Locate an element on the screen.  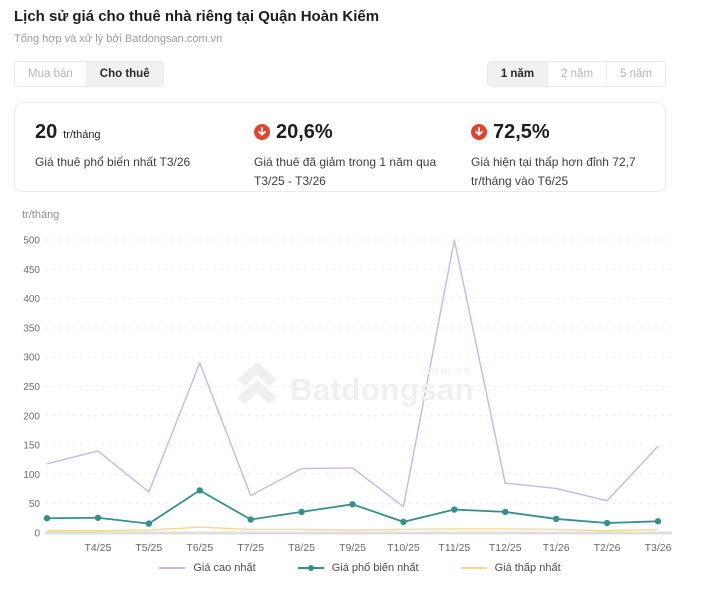
legend-label: Giá cao nhất is located at coordinates (224, 568).